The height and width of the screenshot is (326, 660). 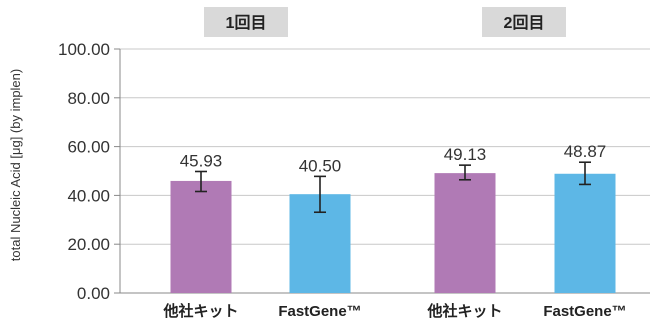 What do you see at coordinates (393, 158) in the screenshot?
I see `data-labels: 45.93 40.50 49.13 48.87` at bounding box center [393, 158].